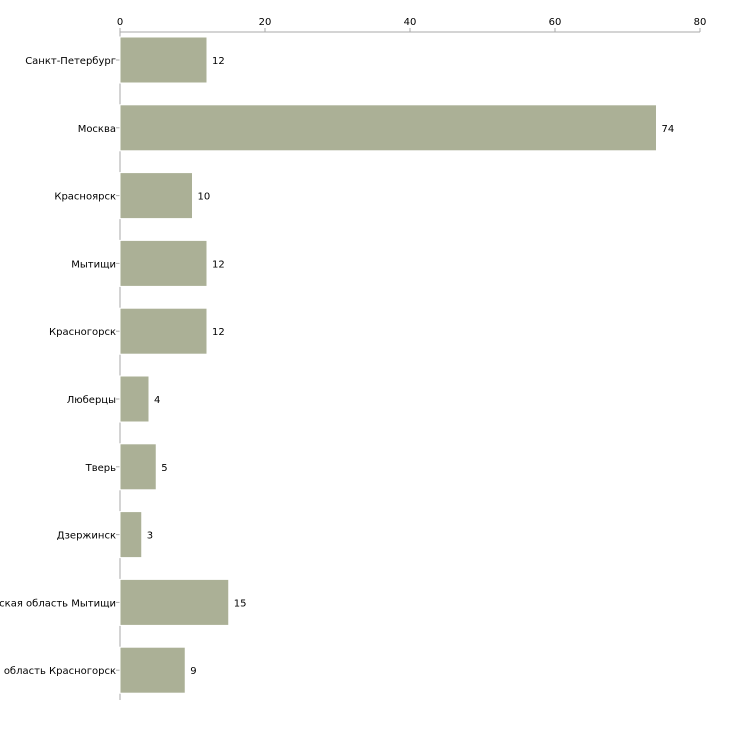 This screenshot has width=730, height=730. What do you see at coordinates (193, 671) in the screenshot?
I see `data-label: 9` at bounding box center [193, 671].